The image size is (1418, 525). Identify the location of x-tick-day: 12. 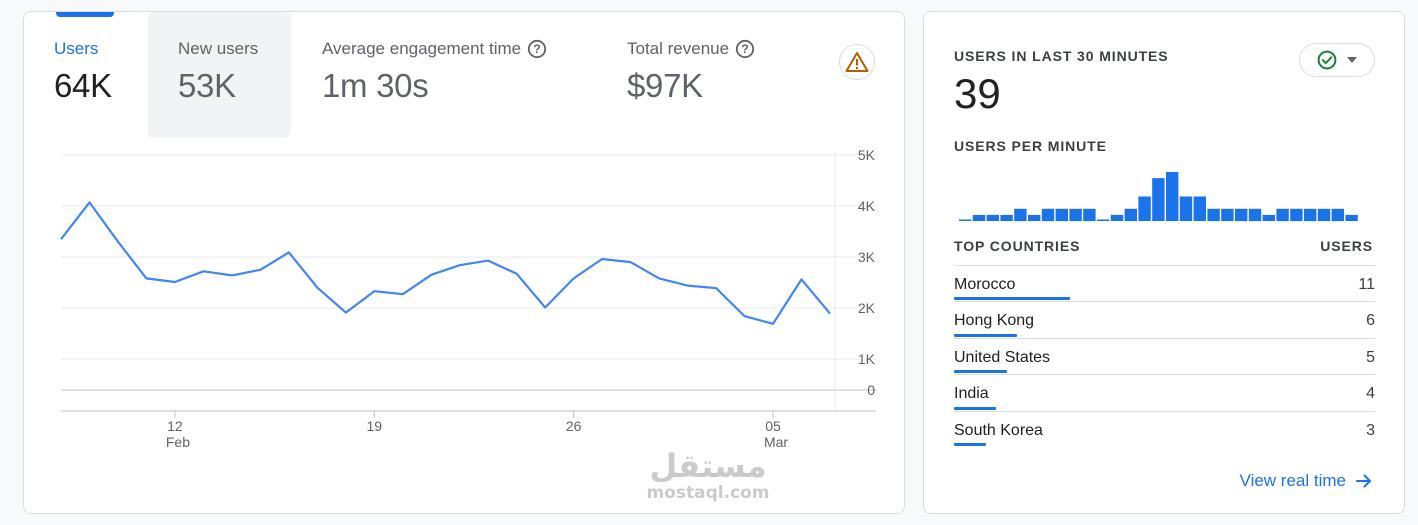
(175, 426).